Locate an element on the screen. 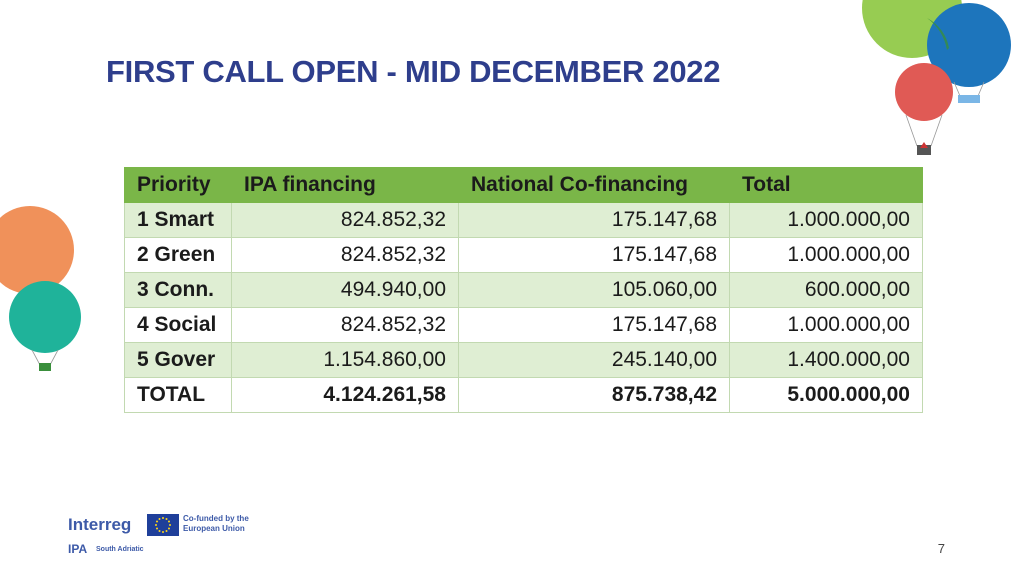 This screenshot has width=1024, height=576. region-label: South Adriatic is located at coordinates (120, 549).